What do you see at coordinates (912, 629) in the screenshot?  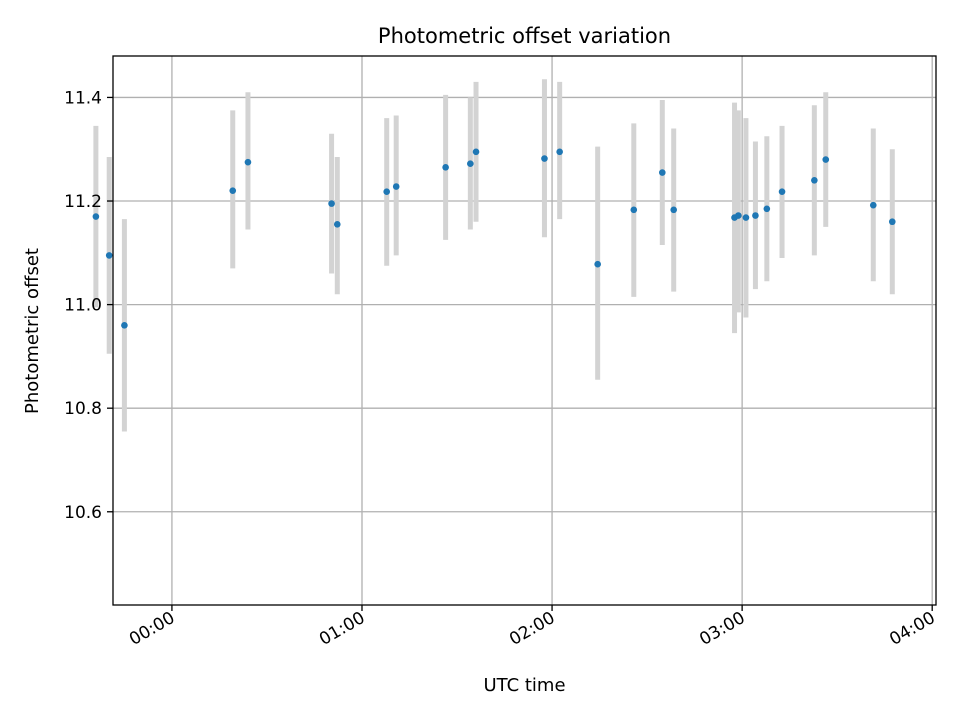 I see `x-tick-label: 04:00` at bounding box center [912, 629].